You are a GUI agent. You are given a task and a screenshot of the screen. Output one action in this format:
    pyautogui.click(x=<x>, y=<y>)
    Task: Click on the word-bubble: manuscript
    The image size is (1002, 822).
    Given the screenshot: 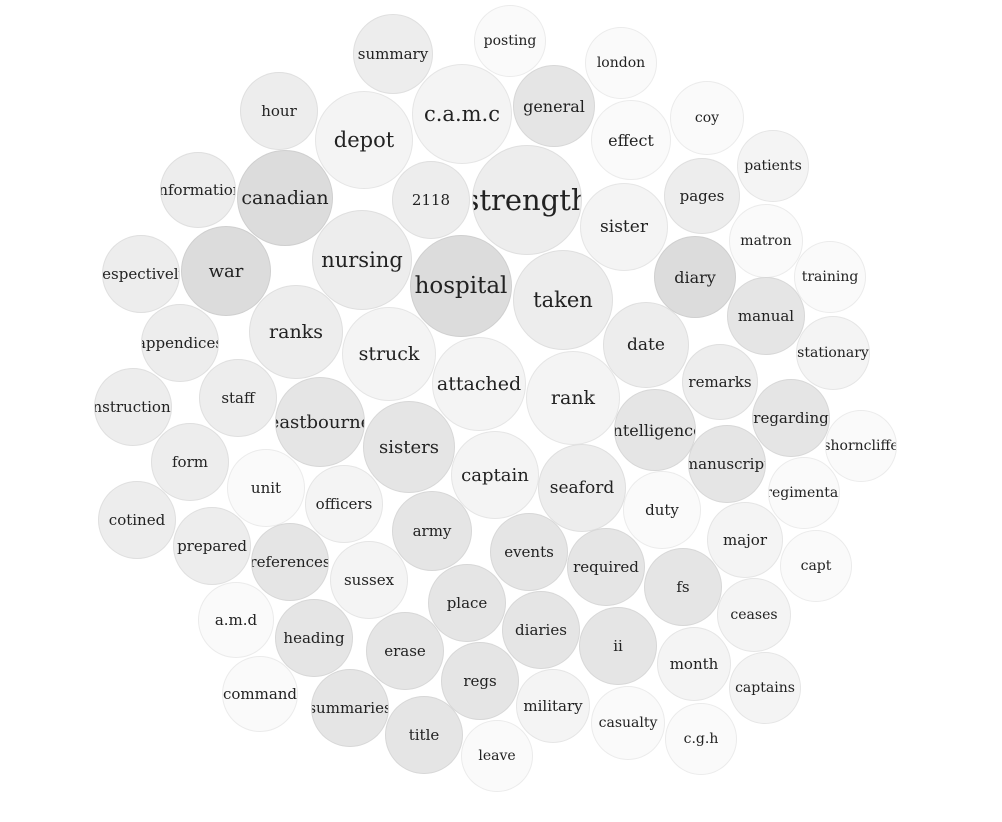 What is the action you would take?
    pyautogui.click(x=727, y=464)
    